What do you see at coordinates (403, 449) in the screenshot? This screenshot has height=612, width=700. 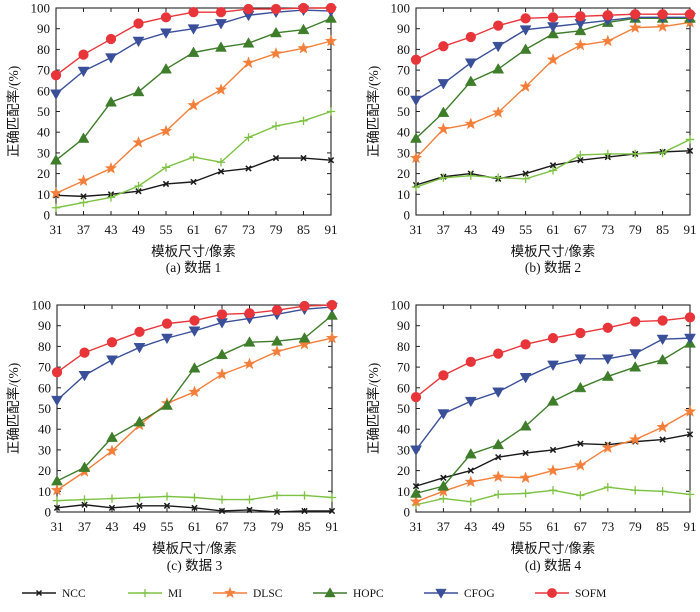 I see `y-tick-label: 30` at bounding box center [403, 449].